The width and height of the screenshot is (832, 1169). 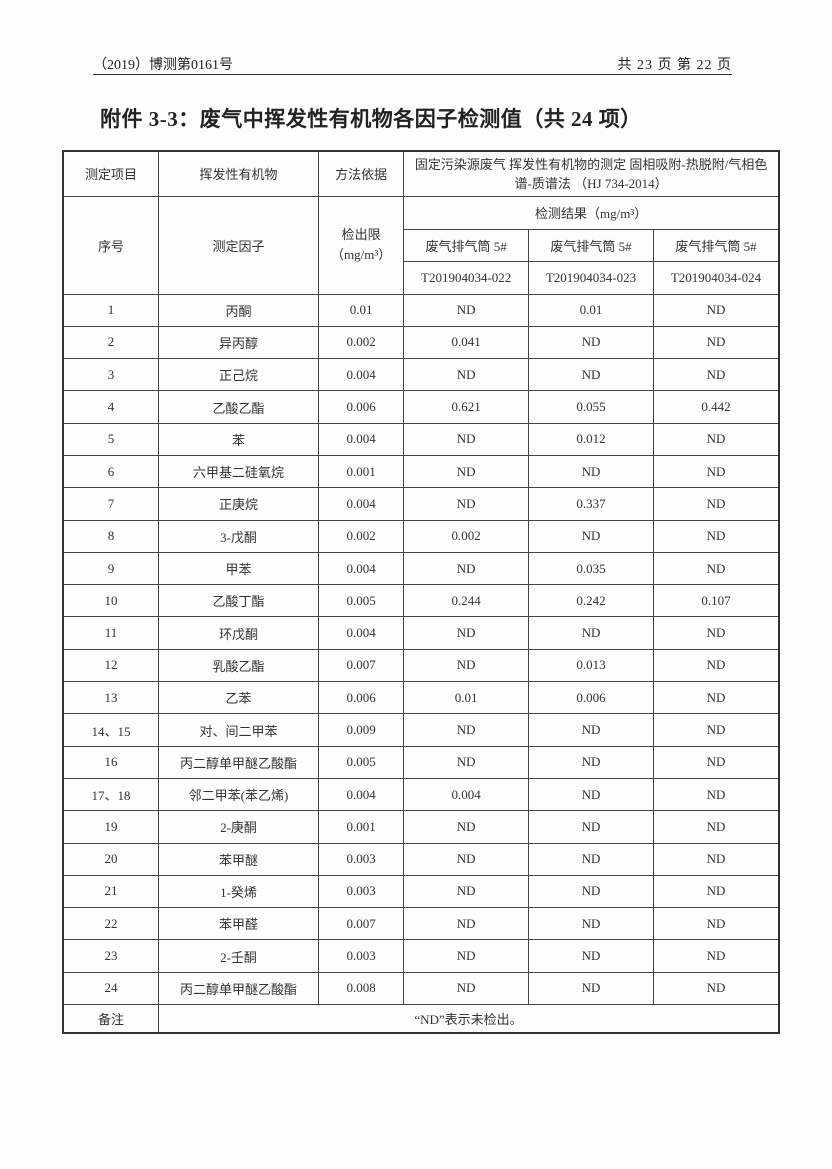 I want to click on table-row: 7 正庚烷 0.004 ND 0.337 ND, so click(x=421, y=504).